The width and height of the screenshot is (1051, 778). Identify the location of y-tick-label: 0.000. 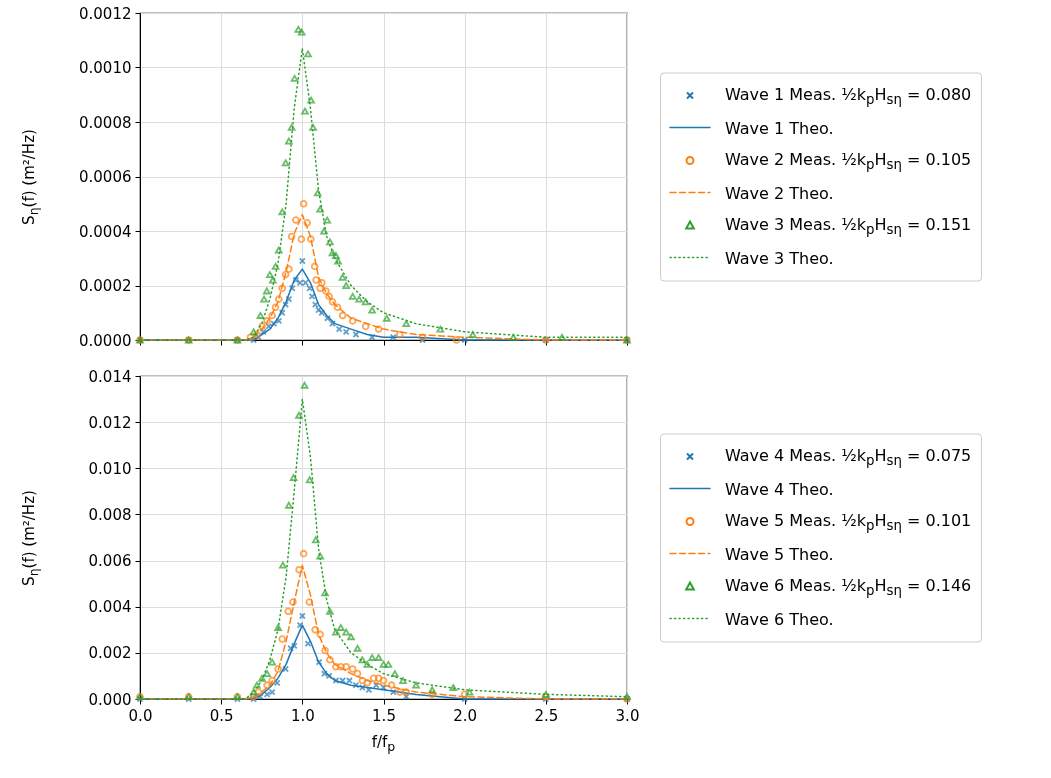
(110, 699).